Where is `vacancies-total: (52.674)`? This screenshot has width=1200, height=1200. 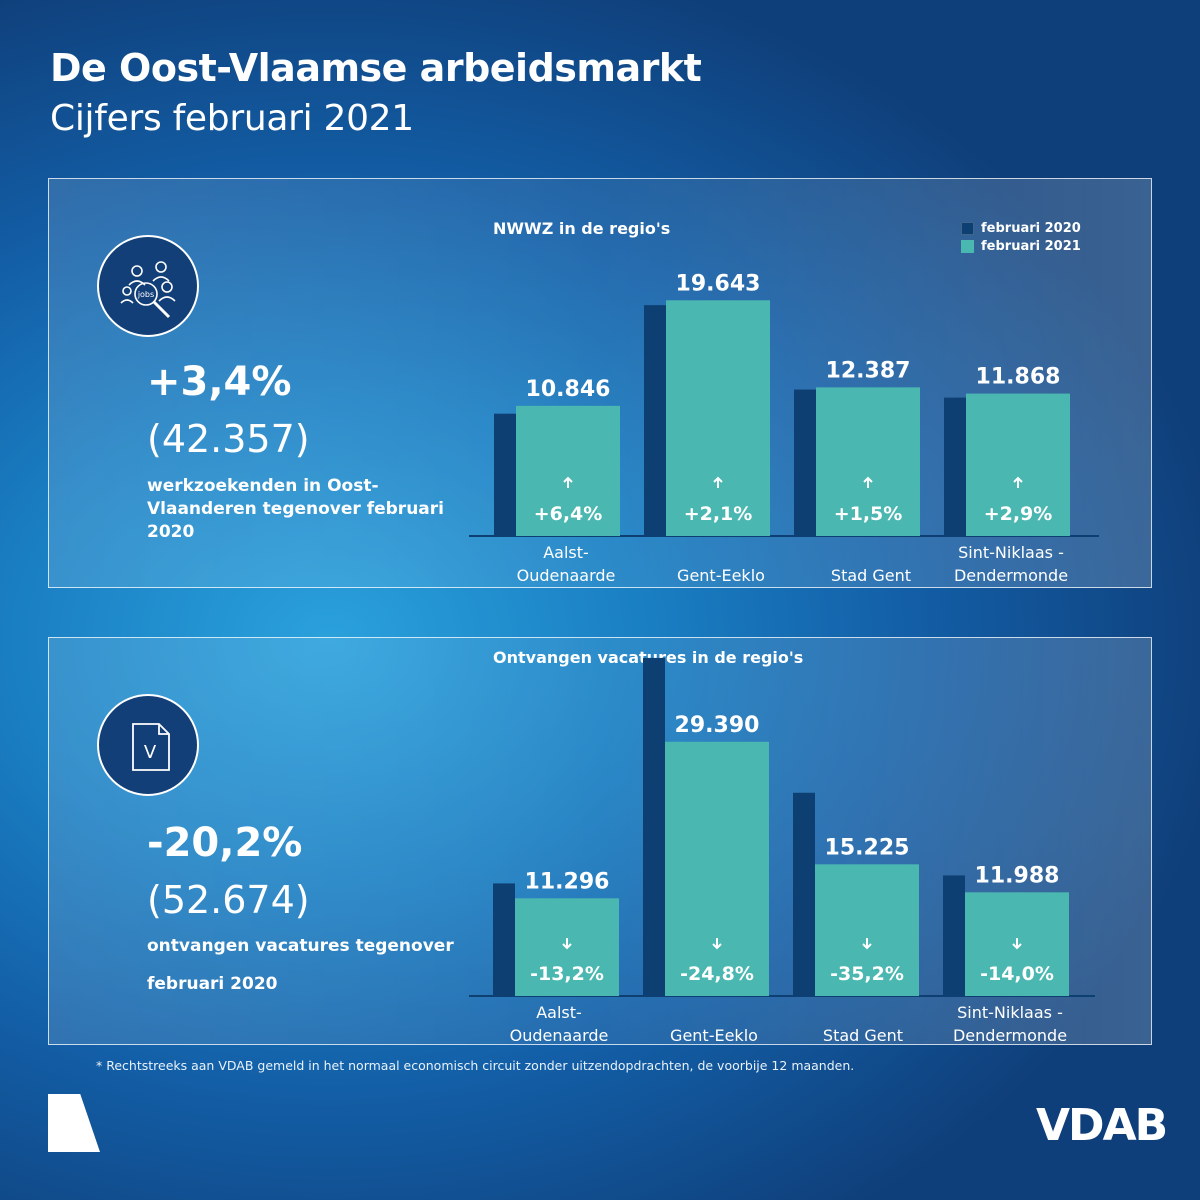 vacancies-total: (52.674) is located at coordinates (228, 900).